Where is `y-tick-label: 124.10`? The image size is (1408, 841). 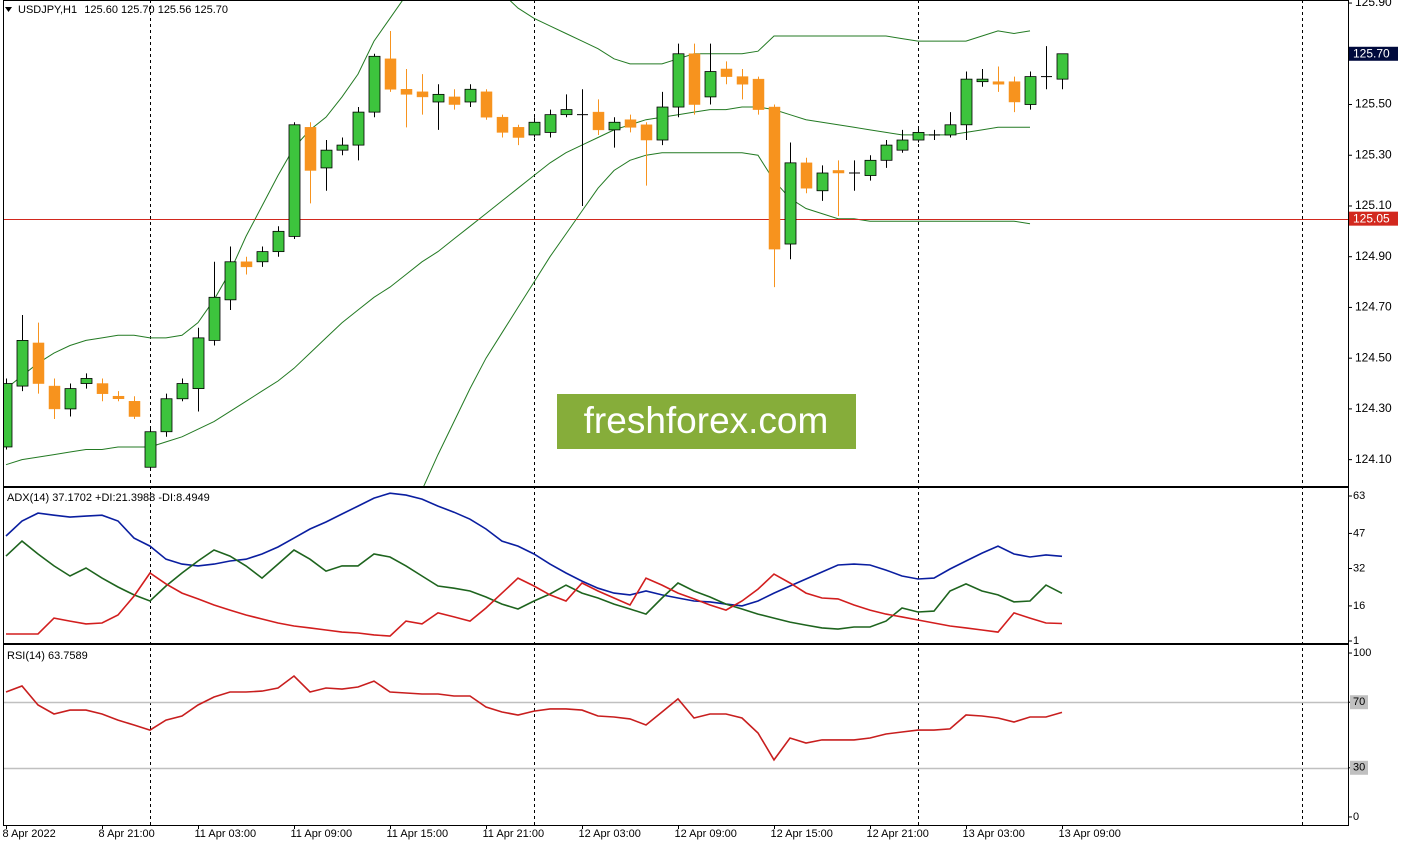
y-tick-label: 124.10 is located at coordinates (1373, 459).